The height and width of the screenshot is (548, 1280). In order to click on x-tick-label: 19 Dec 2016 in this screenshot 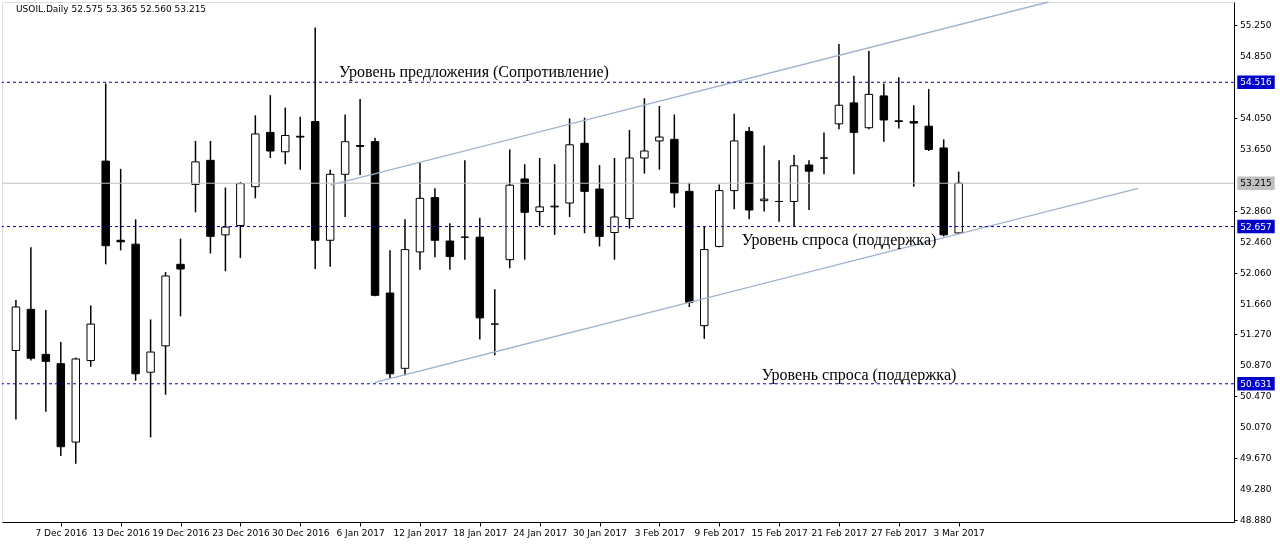, I will do `click(181, 532)`.